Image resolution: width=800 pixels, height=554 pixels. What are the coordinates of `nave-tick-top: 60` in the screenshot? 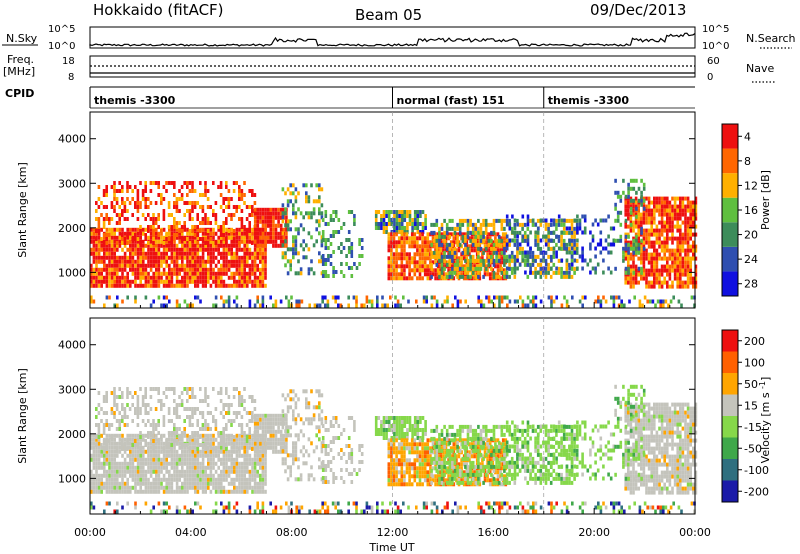 It's located at (713, 61).